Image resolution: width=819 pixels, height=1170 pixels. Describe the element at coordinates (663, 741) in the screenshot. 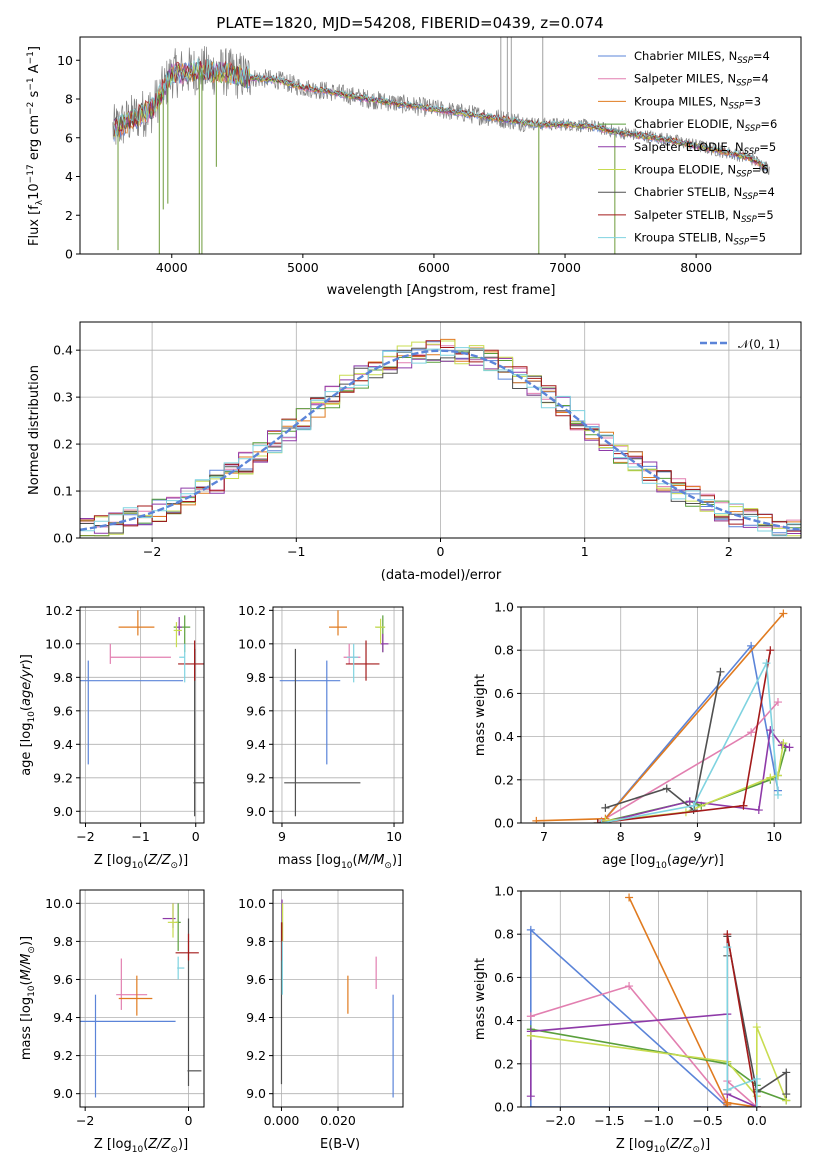

I see `series-chabrier_stelib` at that location.